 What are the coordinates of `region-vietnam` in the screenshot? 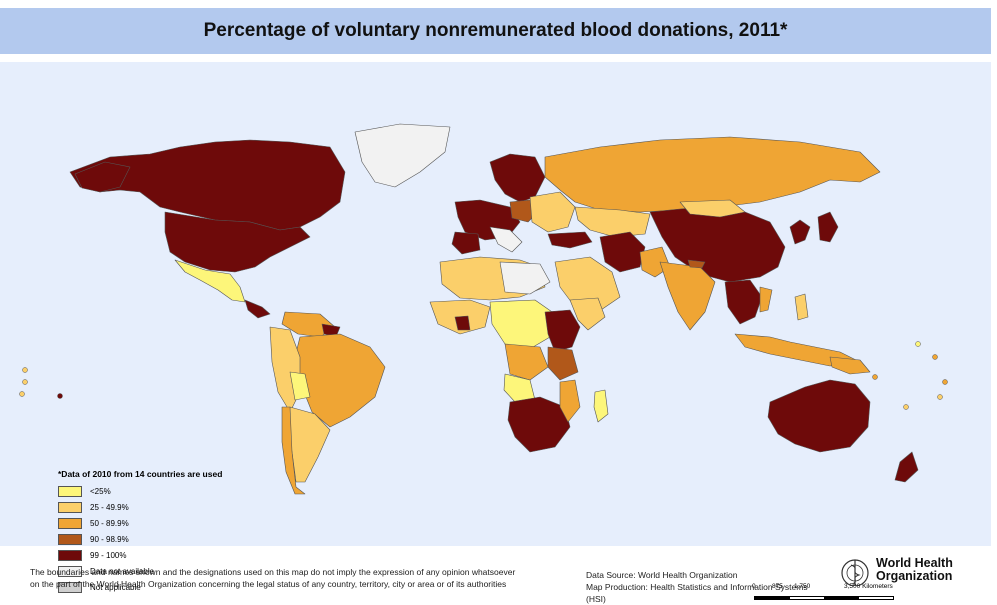 It's located at (766, 299).